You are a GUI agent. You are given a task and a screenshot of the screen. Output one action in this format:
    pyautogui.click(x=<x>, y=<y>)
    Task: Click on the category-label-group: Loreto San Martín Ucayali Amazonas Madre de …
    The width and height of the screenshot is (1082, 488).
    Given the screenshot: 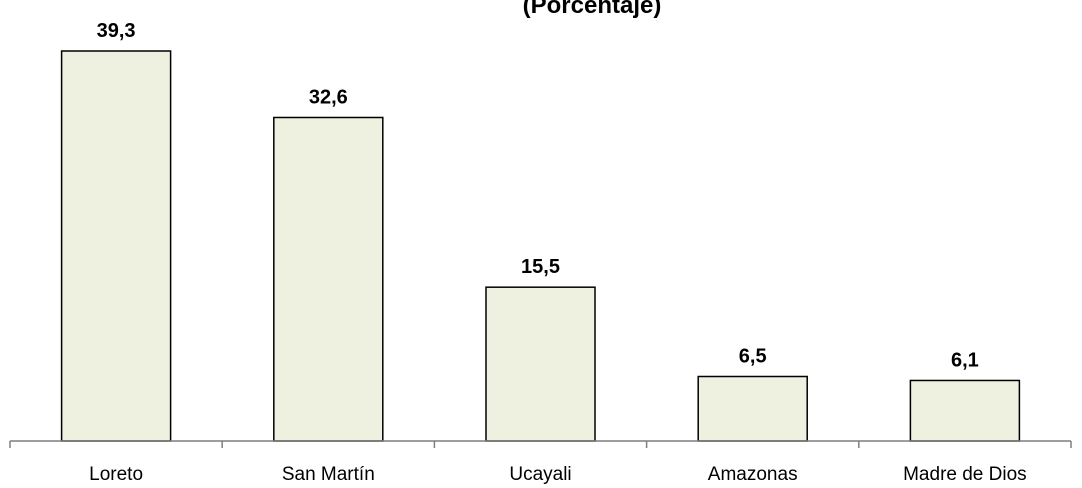 What is the action you would take?
    pyautogui.click(x=558, y=474)
    